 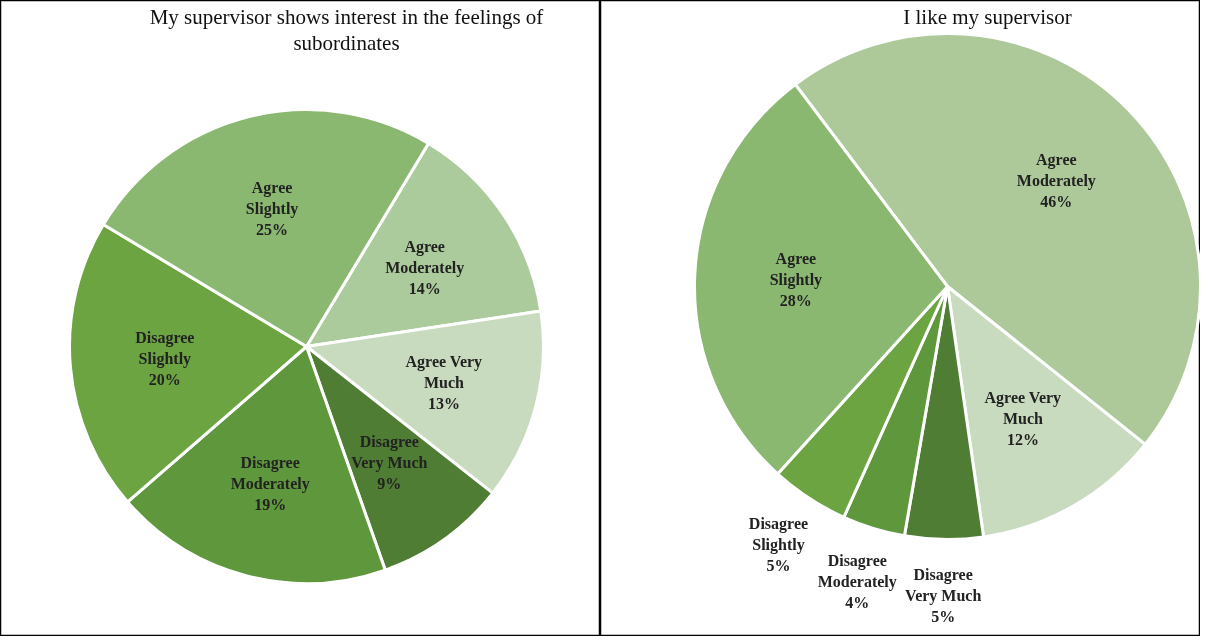 What do you see at coordinates (389, 483) in the screenshot?
I see `data-label: 9%` at bounding box center [389, 483].